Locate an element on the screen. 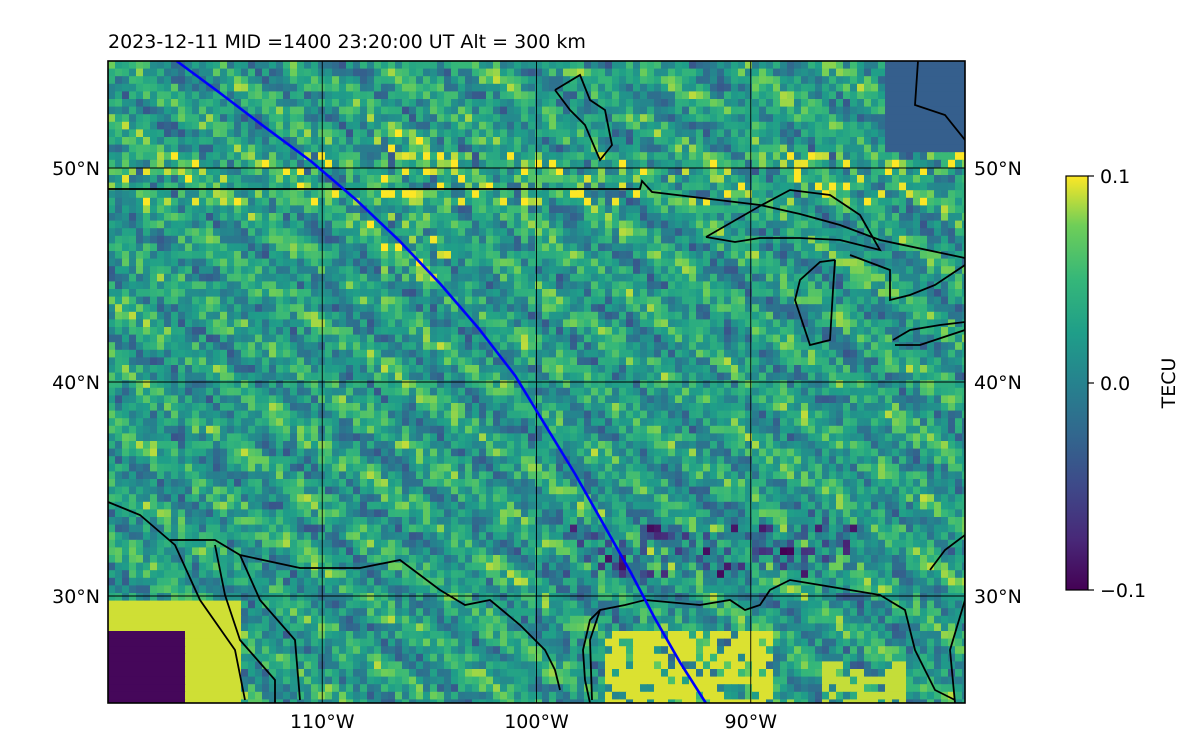 The height and width of the screenshot is (750, 1200). y-tick-label-left: 50°N is located at coordinates (76, 169).